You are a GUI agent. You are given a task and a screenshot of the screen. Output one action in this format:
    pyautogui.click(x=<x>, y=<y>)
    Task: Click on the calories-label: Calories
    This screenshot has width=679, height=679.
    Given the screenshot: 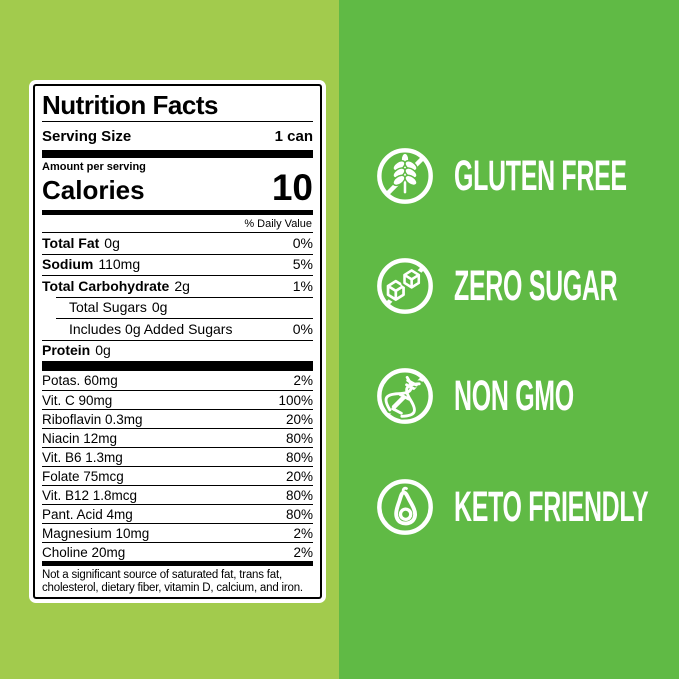 What is the action you would take?
    pyautogui.click(x=93, y=189)
    